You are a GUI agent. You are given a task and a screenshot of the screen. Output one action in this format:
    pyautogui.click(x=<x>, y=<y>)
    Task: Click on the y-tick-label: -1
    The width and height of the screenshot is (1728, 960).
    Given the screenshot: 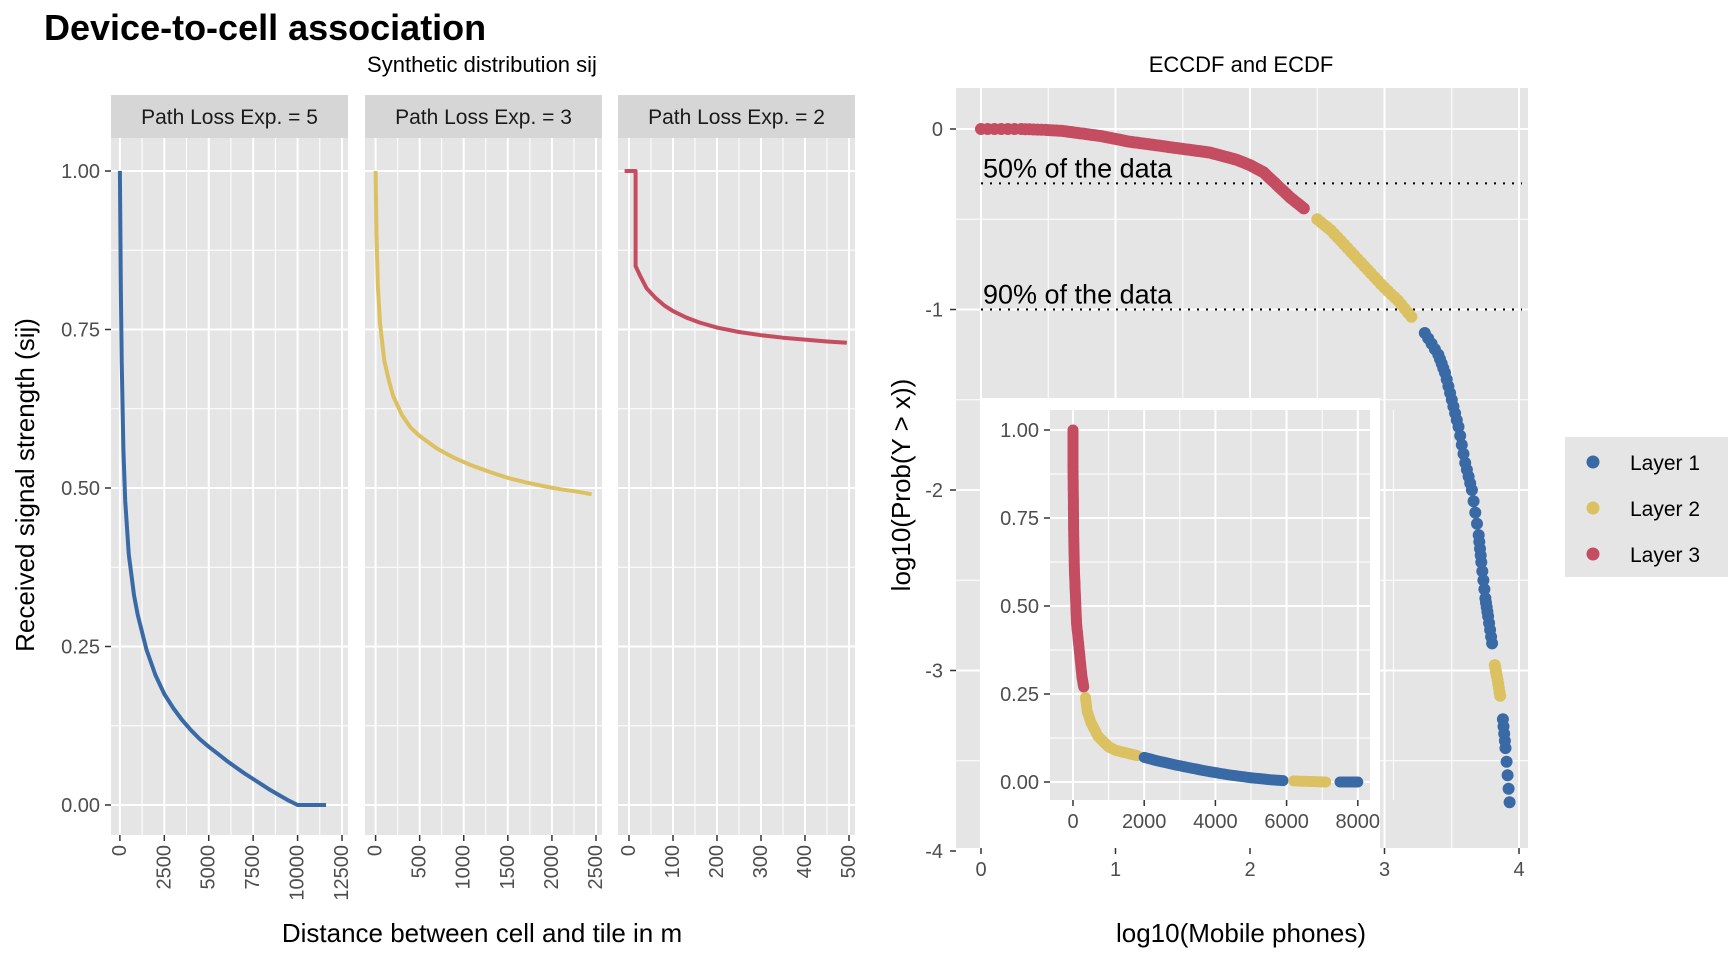 What is the action you would take?
    pyautogui.click(x=934, y=311)
    